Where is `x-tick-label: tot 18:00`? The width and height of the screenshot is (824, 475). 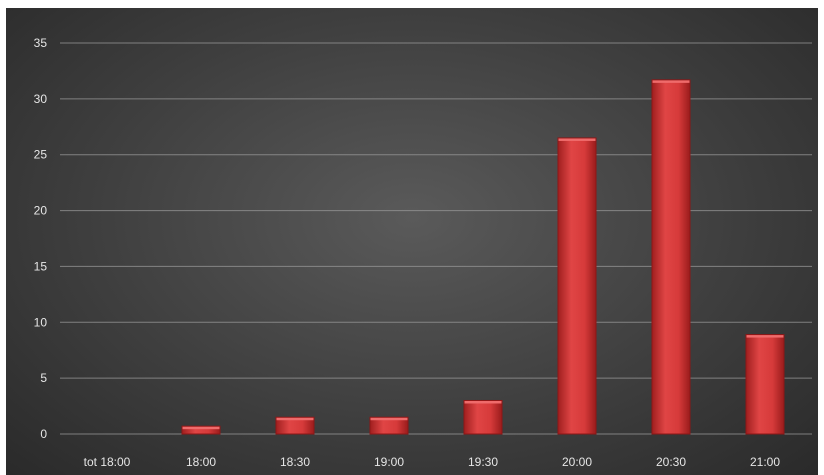
x-tick-label: tot 18:00 is located at coordinates (107, 462).